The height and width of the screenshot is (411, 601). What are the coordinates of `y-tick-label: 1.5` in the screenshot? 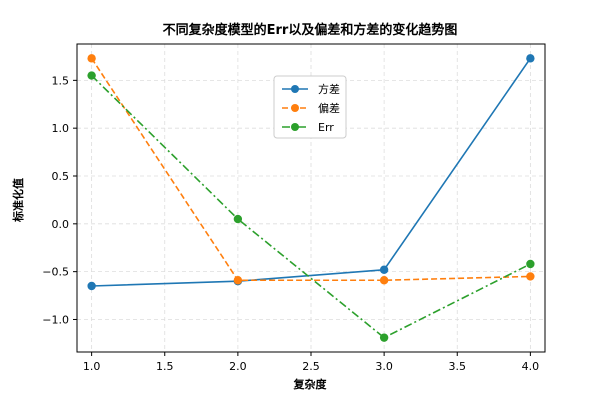 It's located at (61, 80).